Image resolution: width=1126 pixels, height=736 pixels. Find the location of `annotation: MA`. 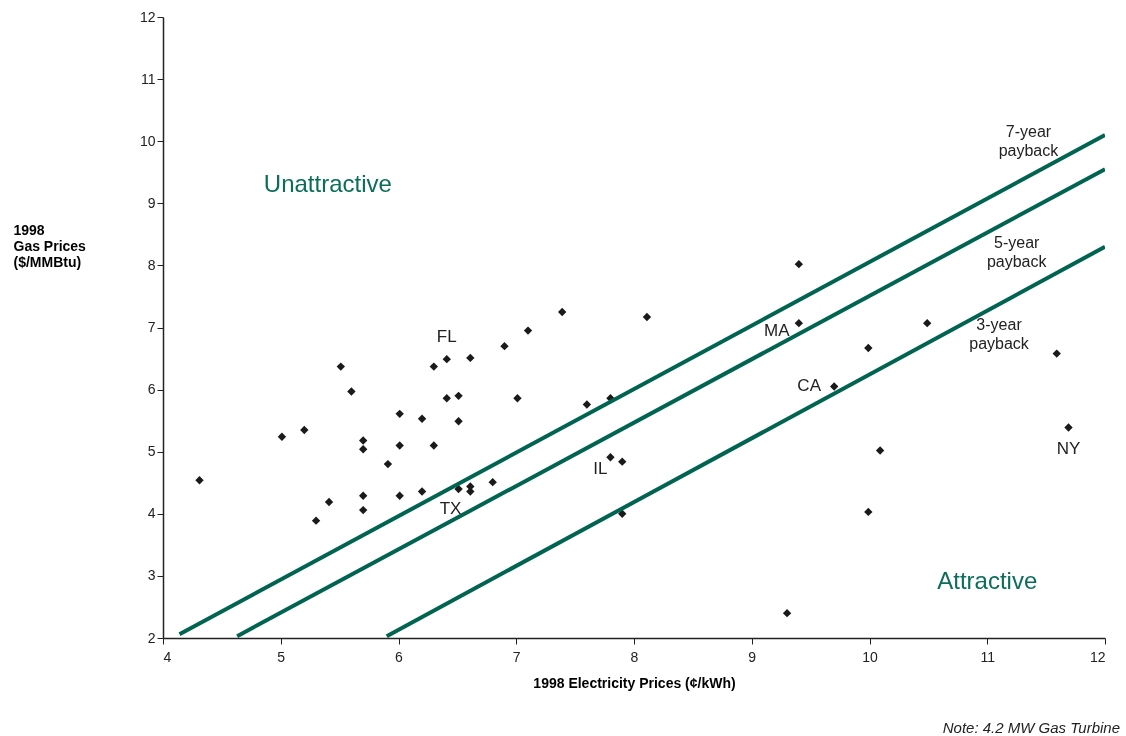

annotation: MA is located at coordinates (777, 331).